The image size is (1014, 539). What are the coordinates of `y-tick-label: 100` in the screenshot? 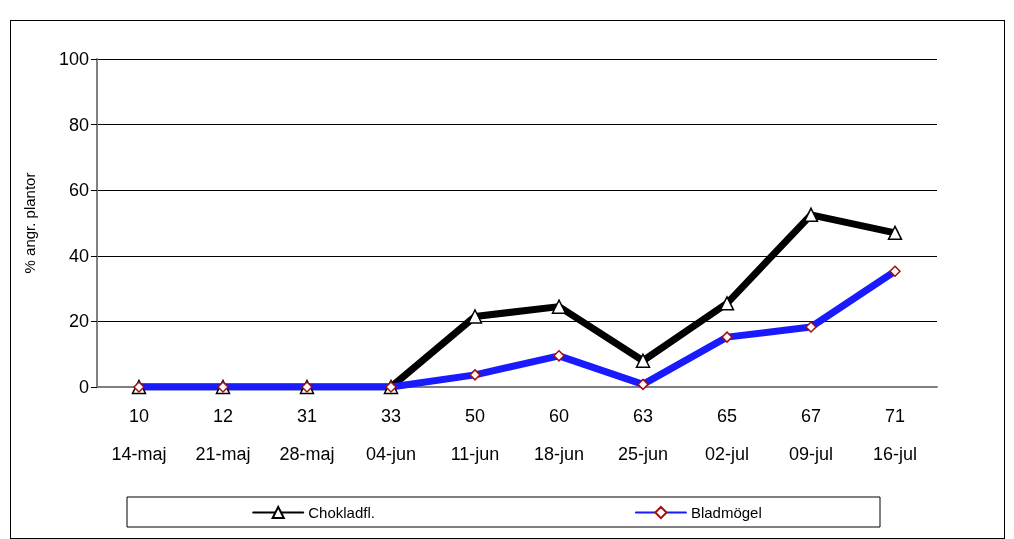 It's located at (73, 59).